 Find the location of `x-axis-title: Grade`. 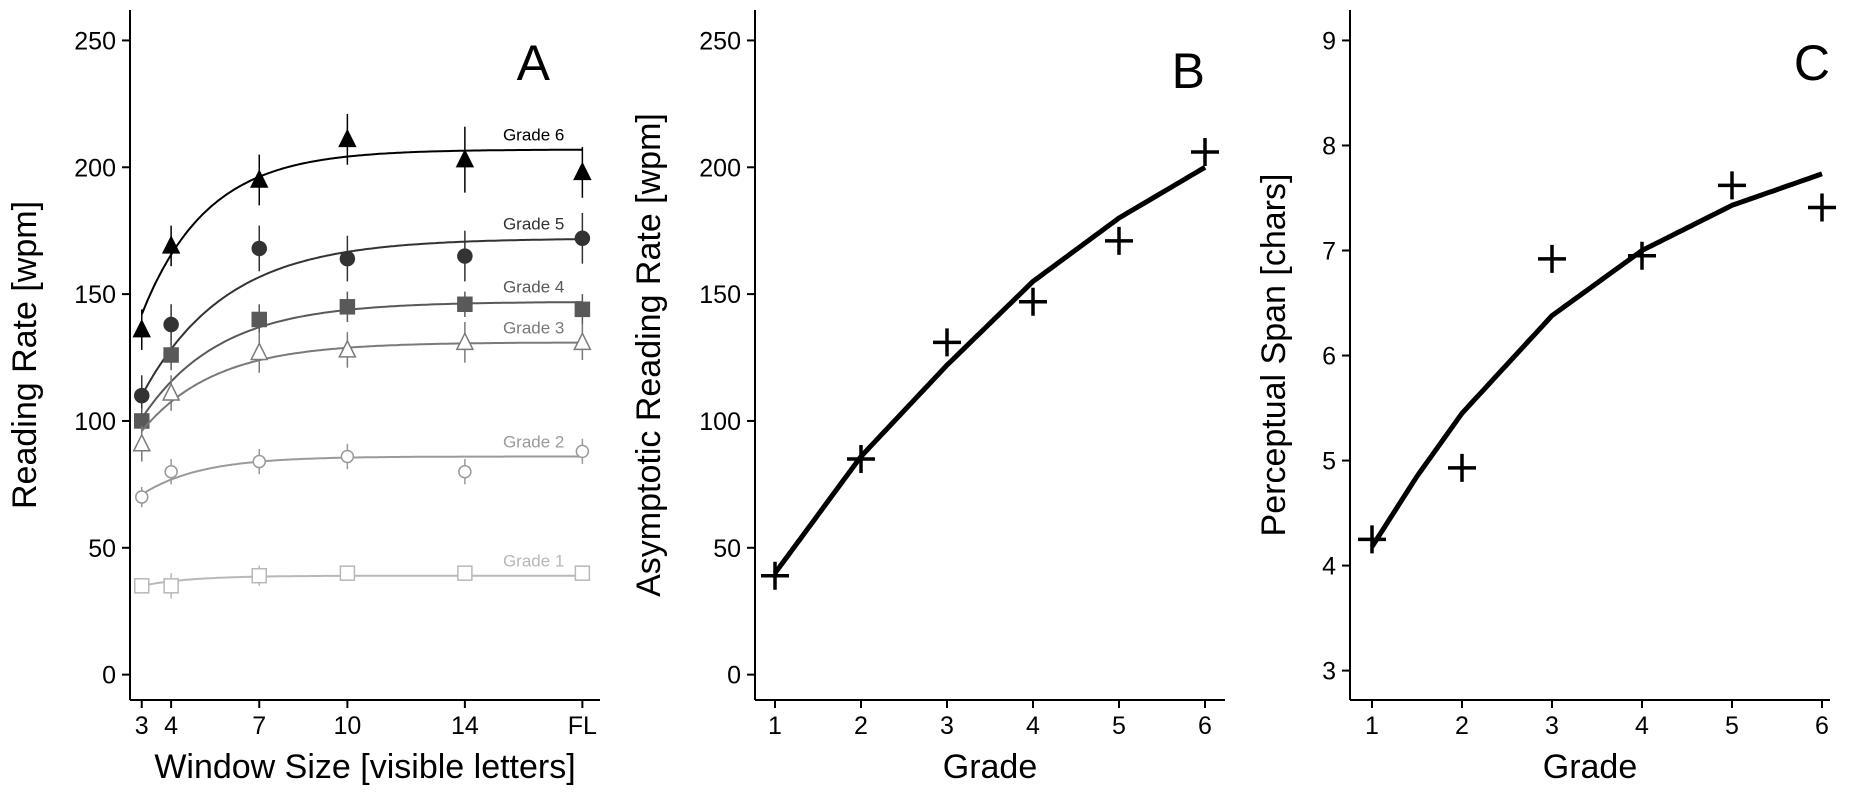

x-axis-title: Grade is located at coordinates (1590, 767).